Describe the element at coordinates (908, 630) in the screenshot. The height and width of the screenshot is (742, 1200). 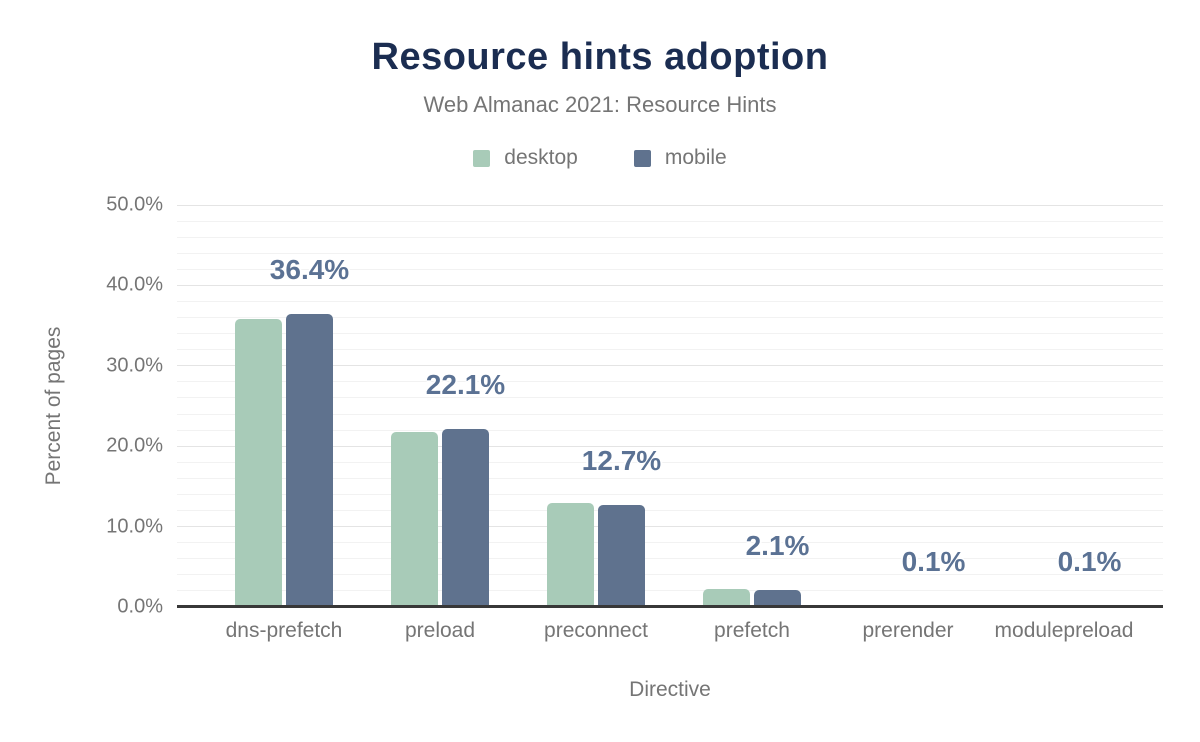
I see `x-tick-label-prerender: prerender` at that location.